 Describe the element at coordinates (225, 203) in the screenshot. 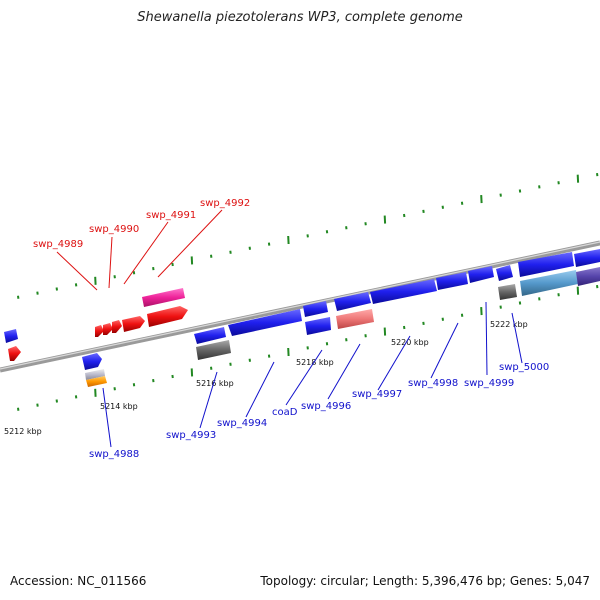

I see `gene-label-swp_4992: swp_4992` at that location.